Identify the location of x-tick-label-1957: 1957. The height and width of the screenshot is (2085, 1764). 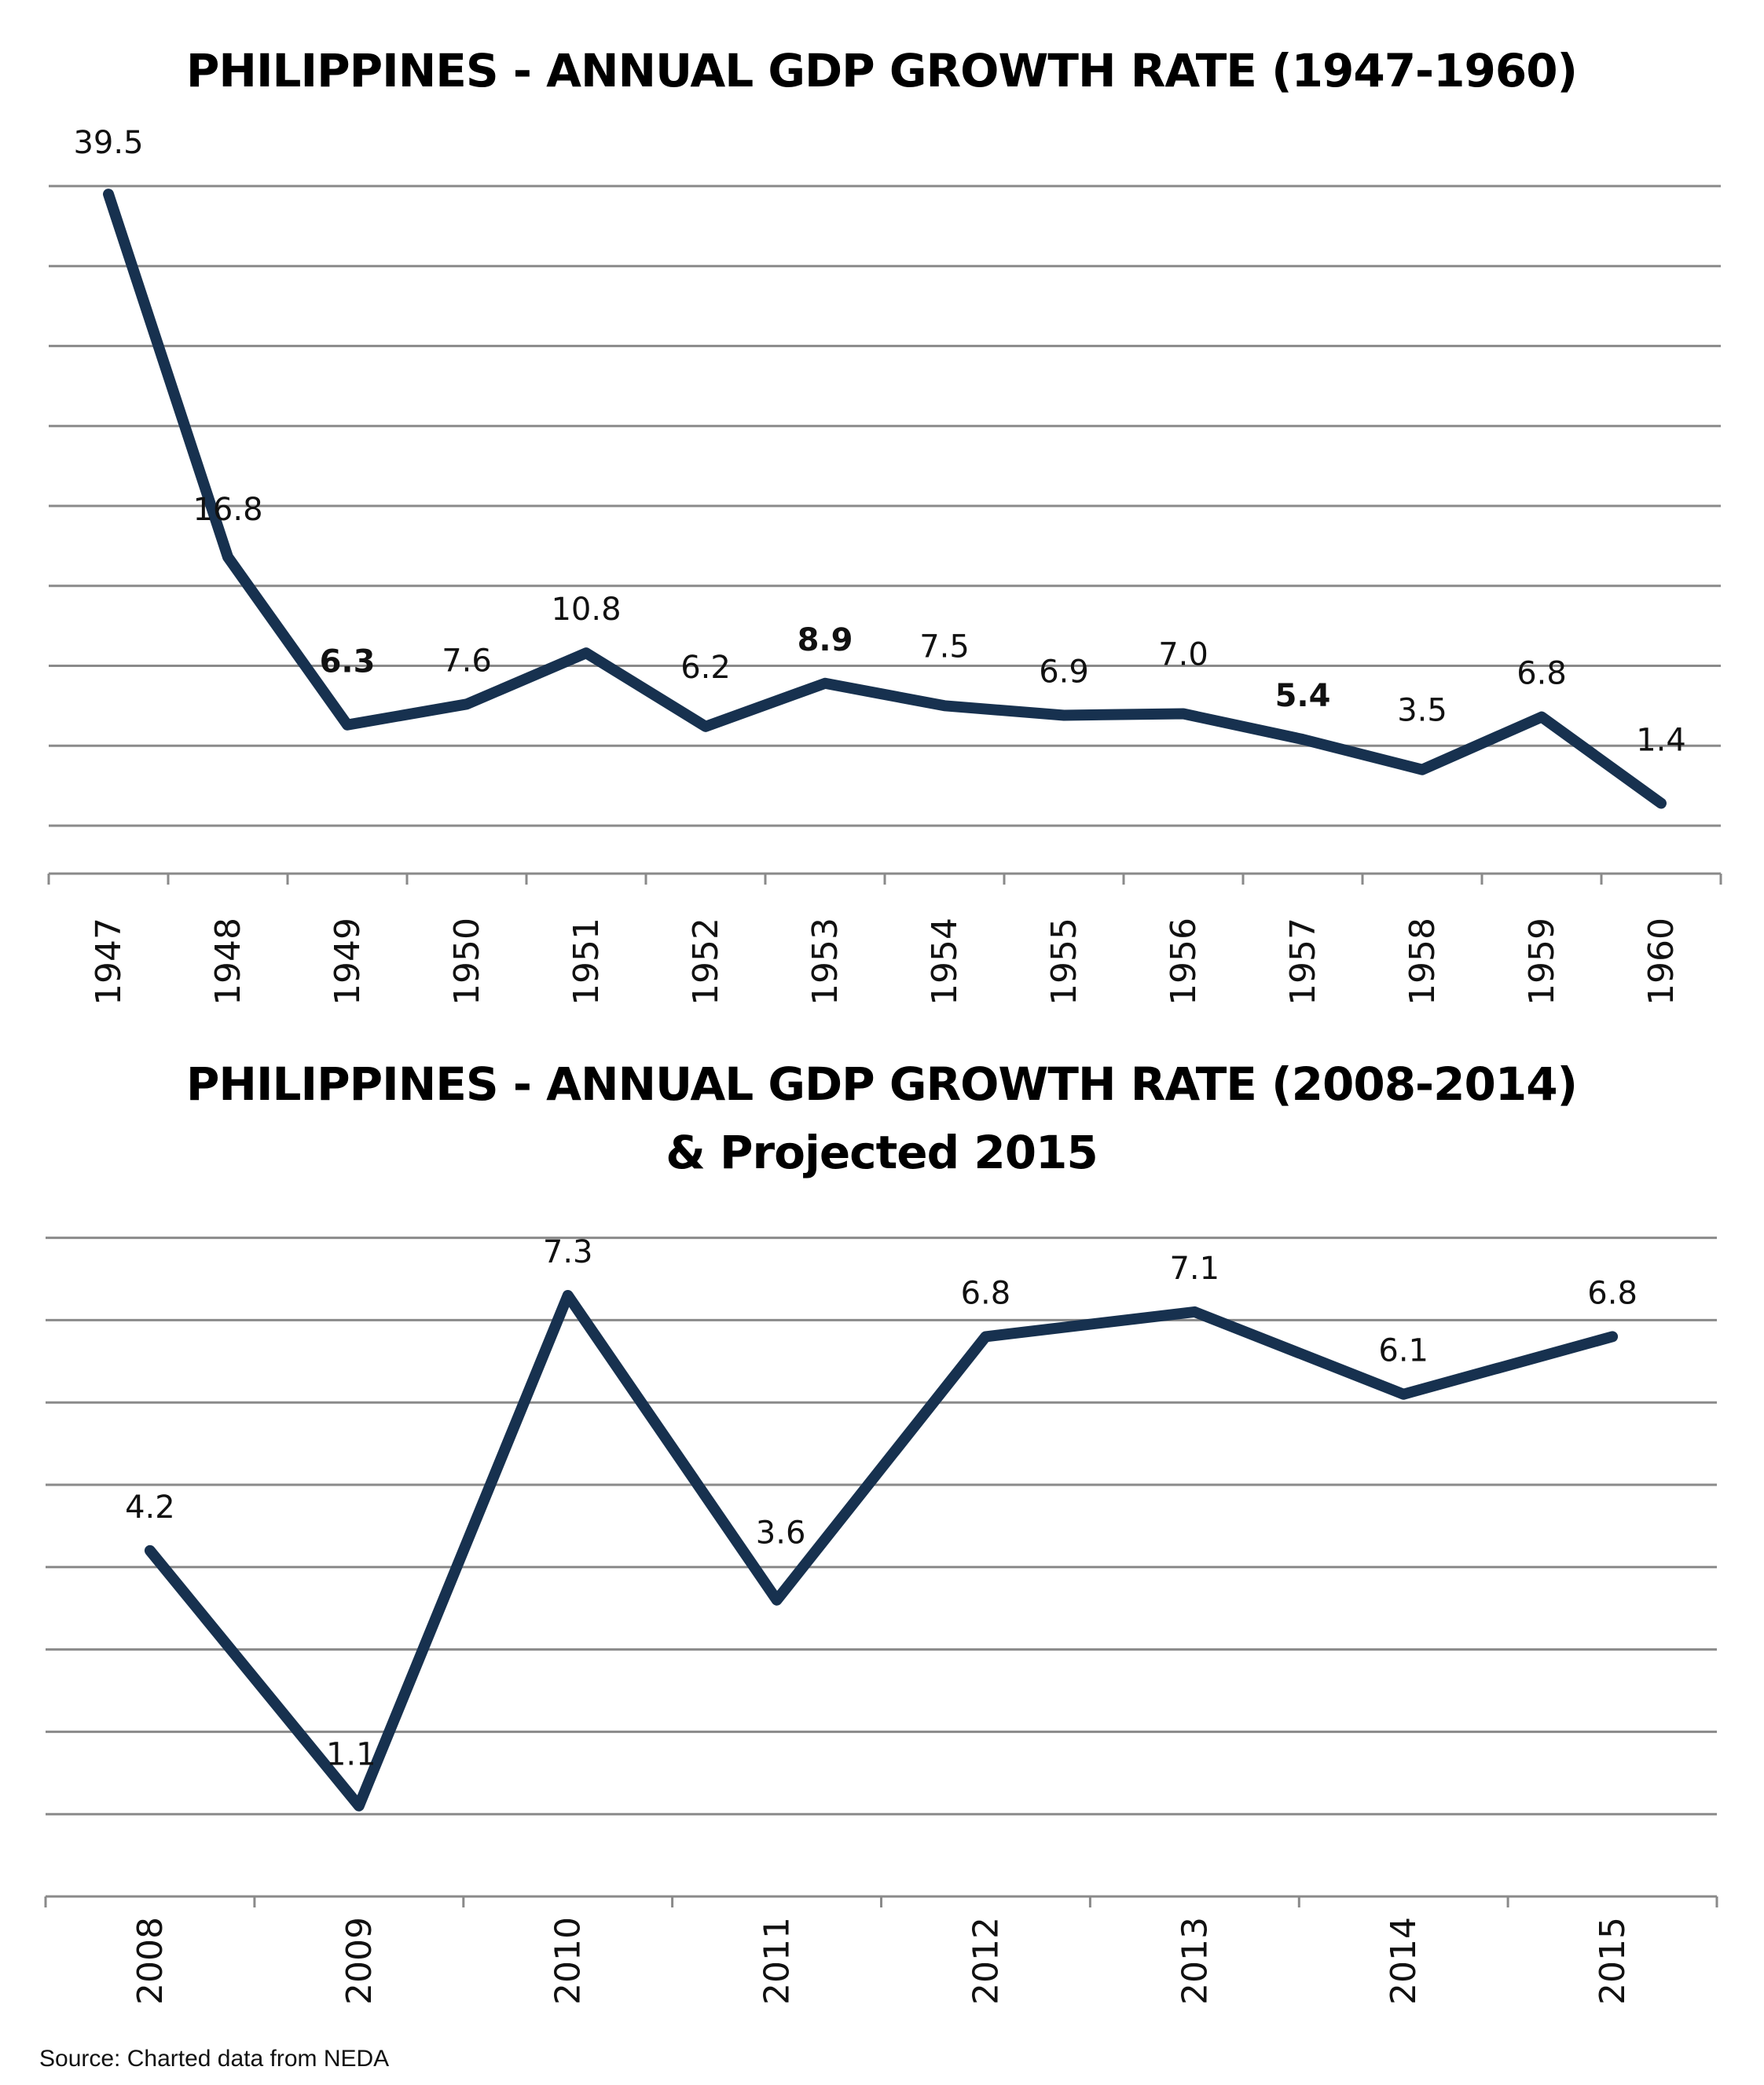
(1303, 962).